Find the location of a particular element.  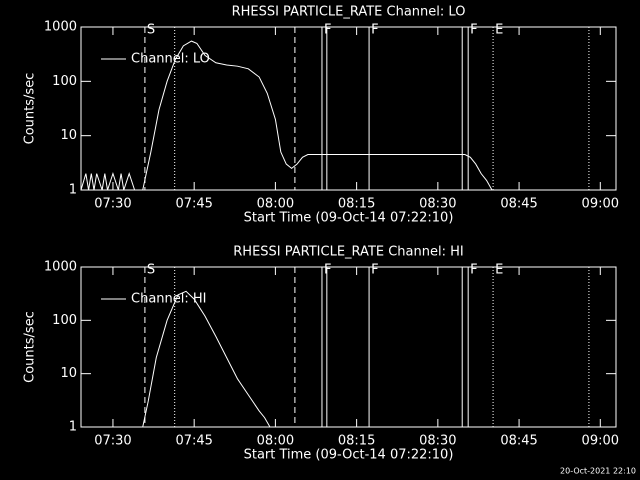

series-line is located at coordinates (206, 359).